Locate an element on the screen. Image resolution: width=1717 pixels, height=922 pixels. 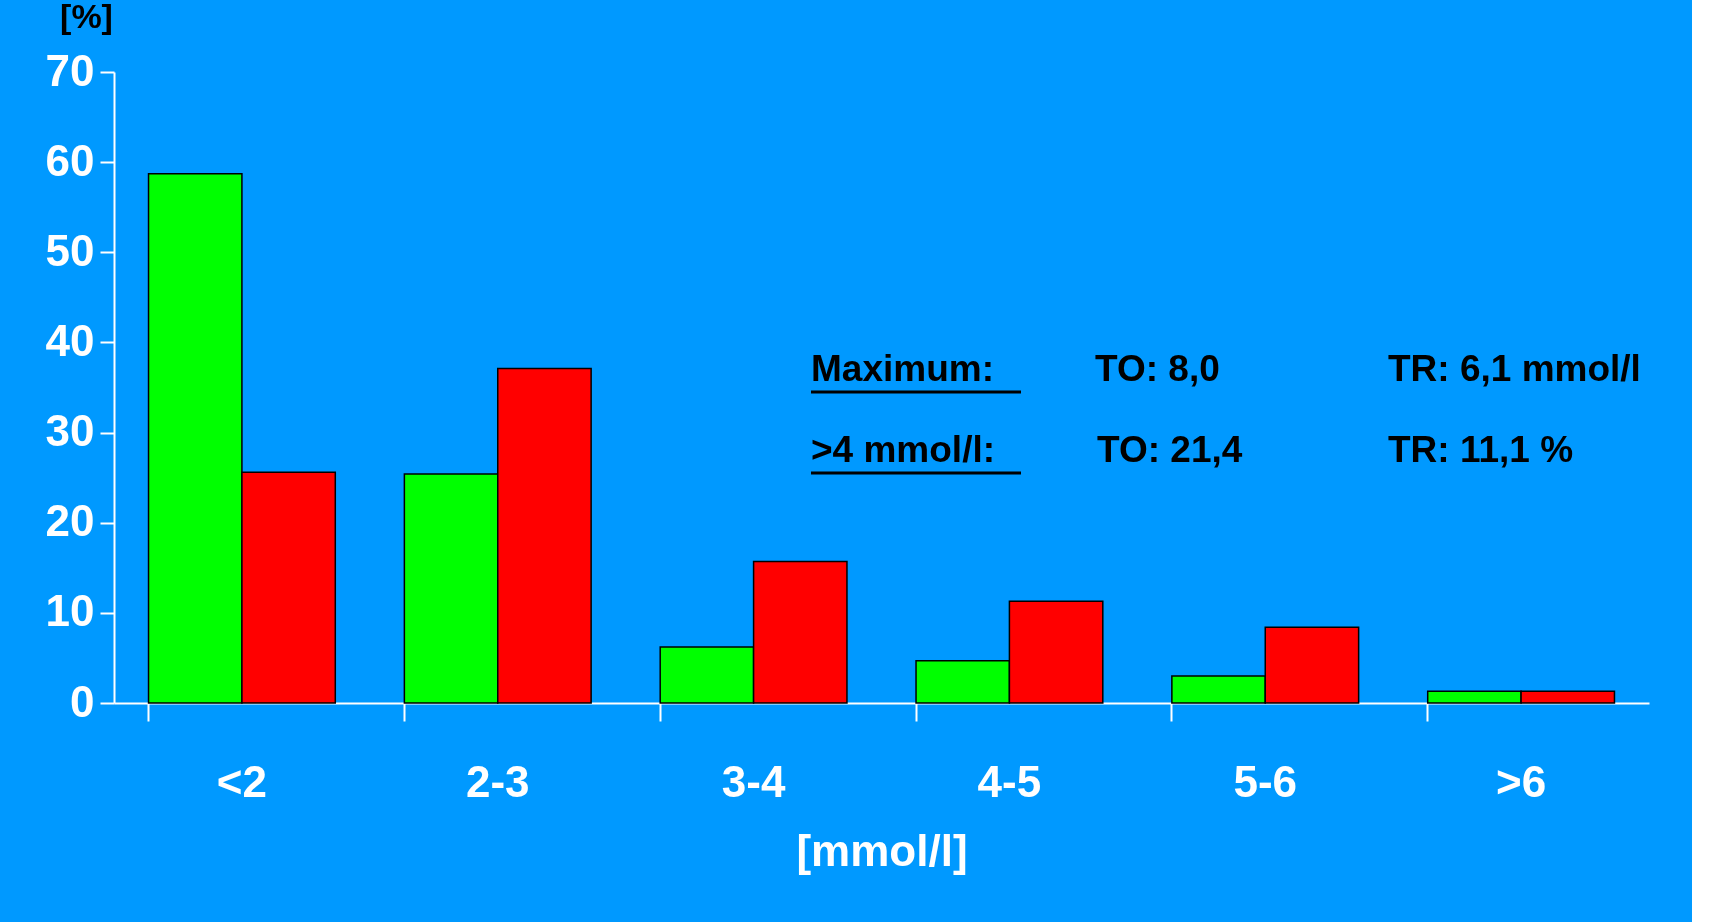
x-axis-title: [mmol/l] is located at coordinates (882, 850).